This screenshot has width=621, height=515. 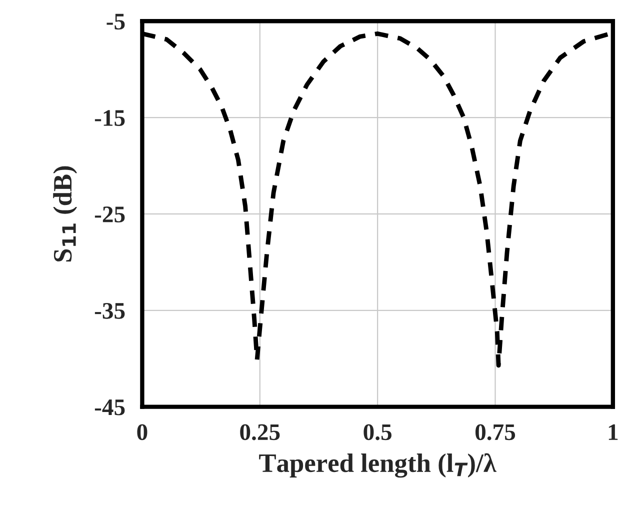 What do you see at coordinates (109, 310) in the screenshot?
I see `y-tick-label: -35` at bounding box center [109, 310].